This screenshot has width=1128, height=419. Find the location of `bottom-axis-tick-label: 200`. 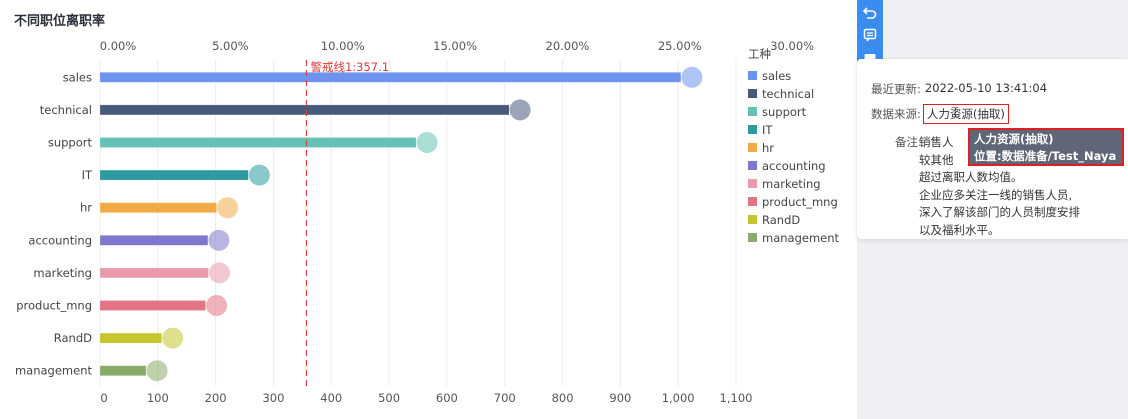

bottom-axis-tick-label: 200 is located at coordinates (216, 398).